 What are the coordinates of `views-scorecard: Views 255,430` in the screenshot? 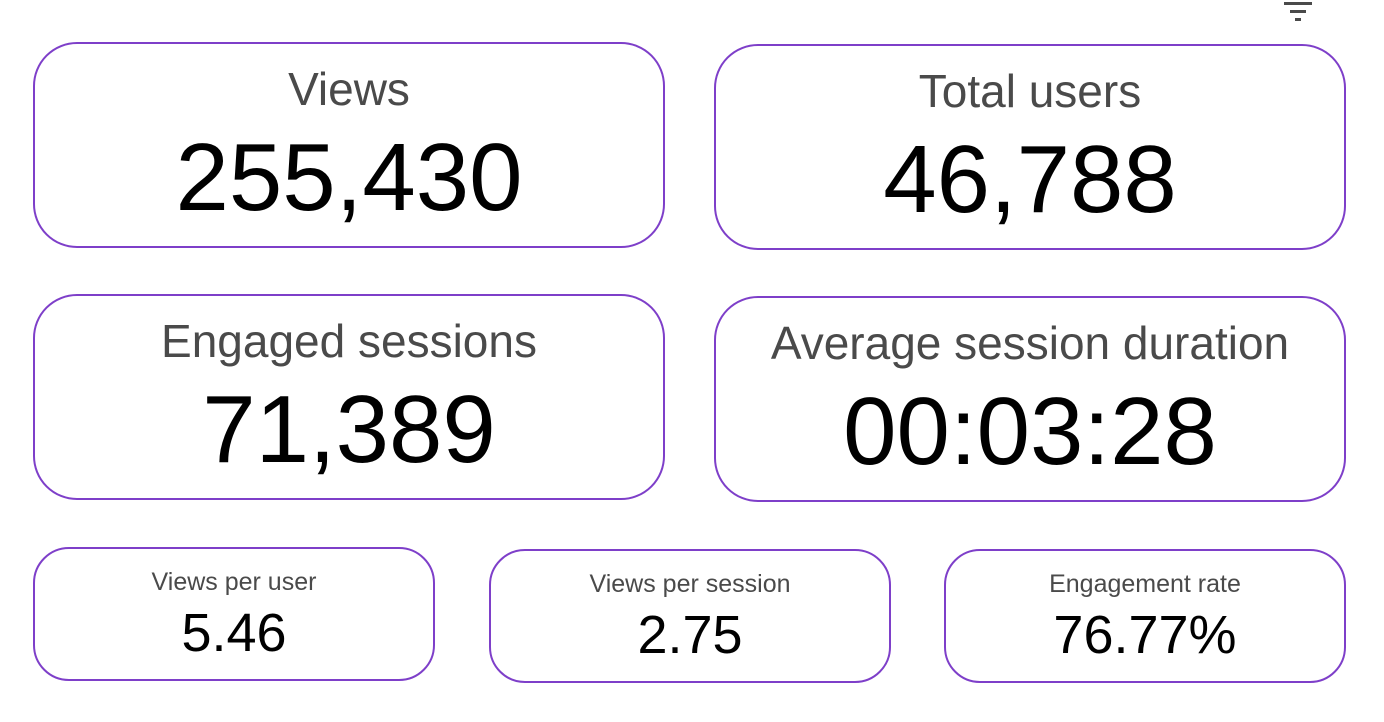 It's located at (349, 145).